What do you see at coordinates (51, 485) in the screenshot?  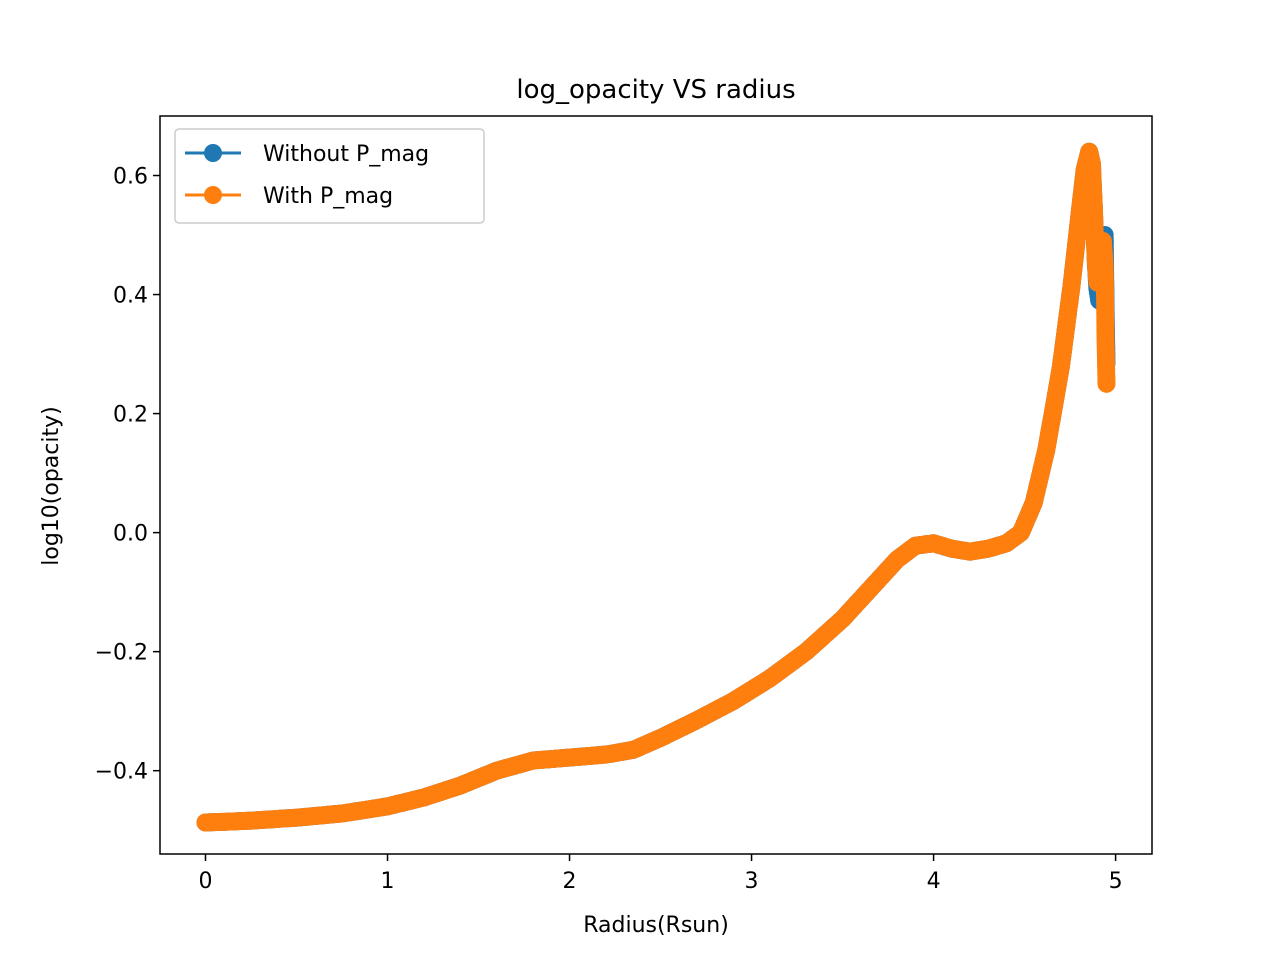 I see `y-axis-label: log10(opacity)` at bounding box center [51, 485].